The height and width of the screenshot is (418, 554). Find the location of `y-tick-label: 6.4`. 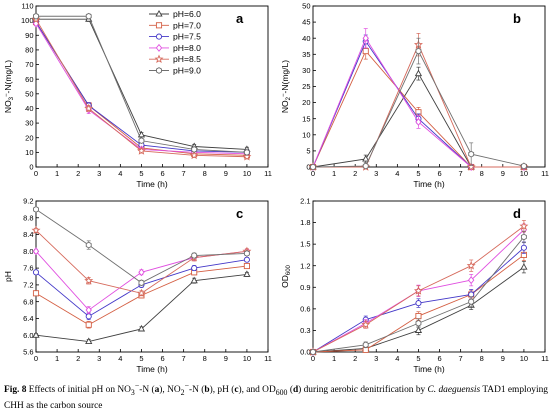

y-tick-label: 6.4 is located at coordinates (28, 318).